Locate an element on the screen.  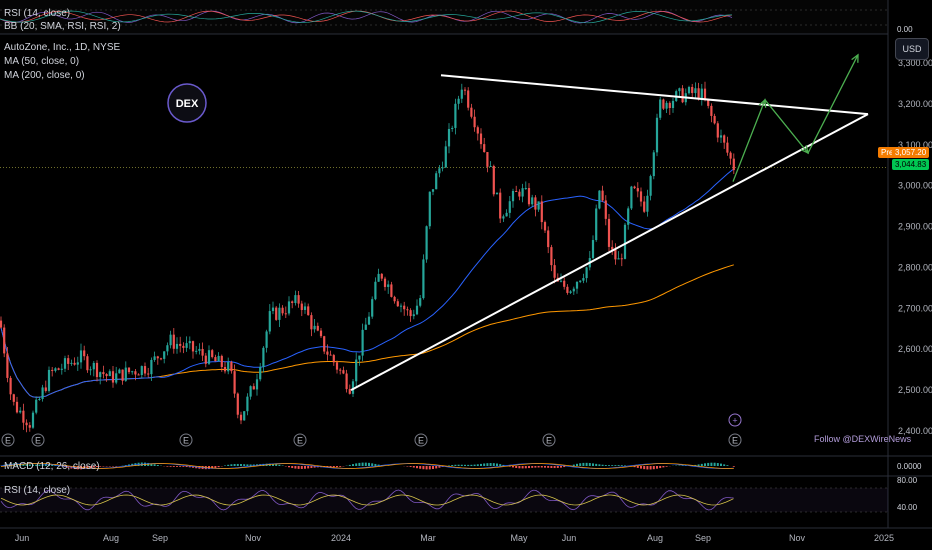
projection-arrows is located at coordinates (795, 117).